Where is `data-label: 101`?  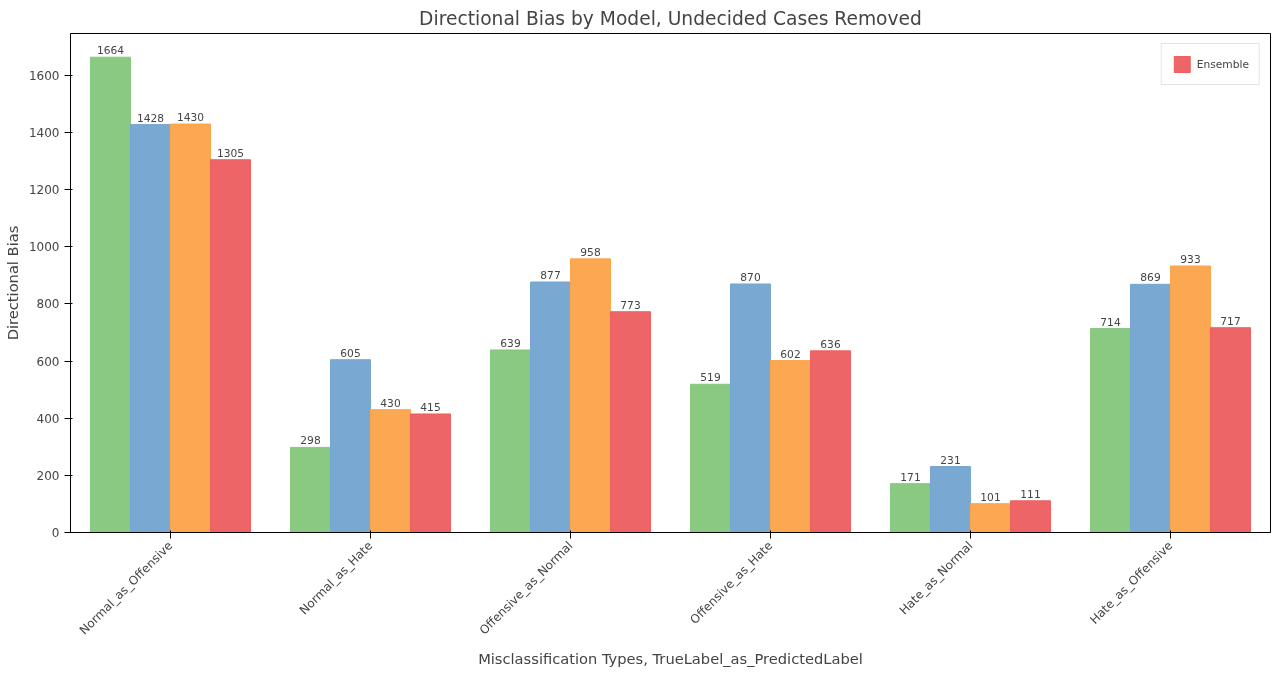
data-label: 101 is located at coordinates (990, 497).